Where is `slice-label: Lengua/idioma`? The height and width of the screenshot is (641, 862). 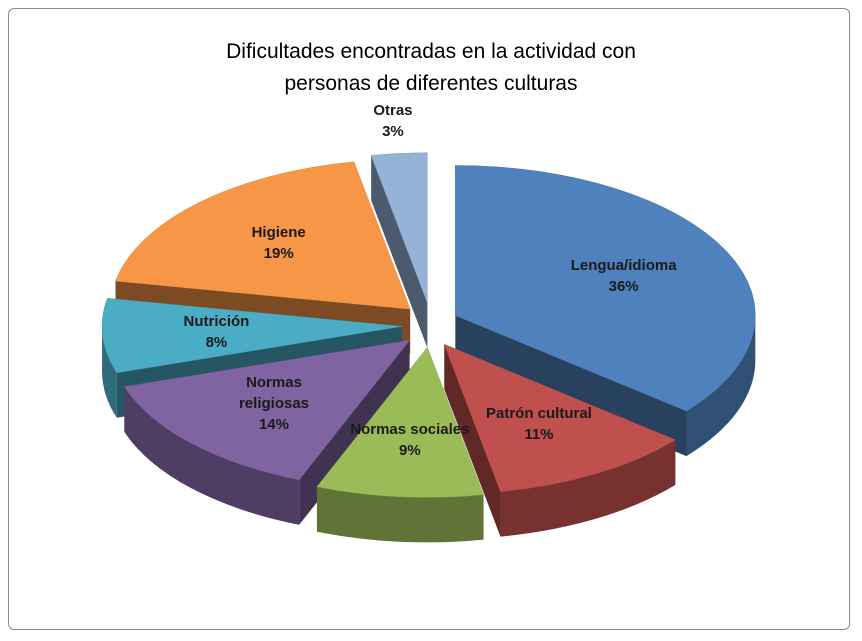
slice-label: Lengua/idioma is located at coordinates (623, 265).